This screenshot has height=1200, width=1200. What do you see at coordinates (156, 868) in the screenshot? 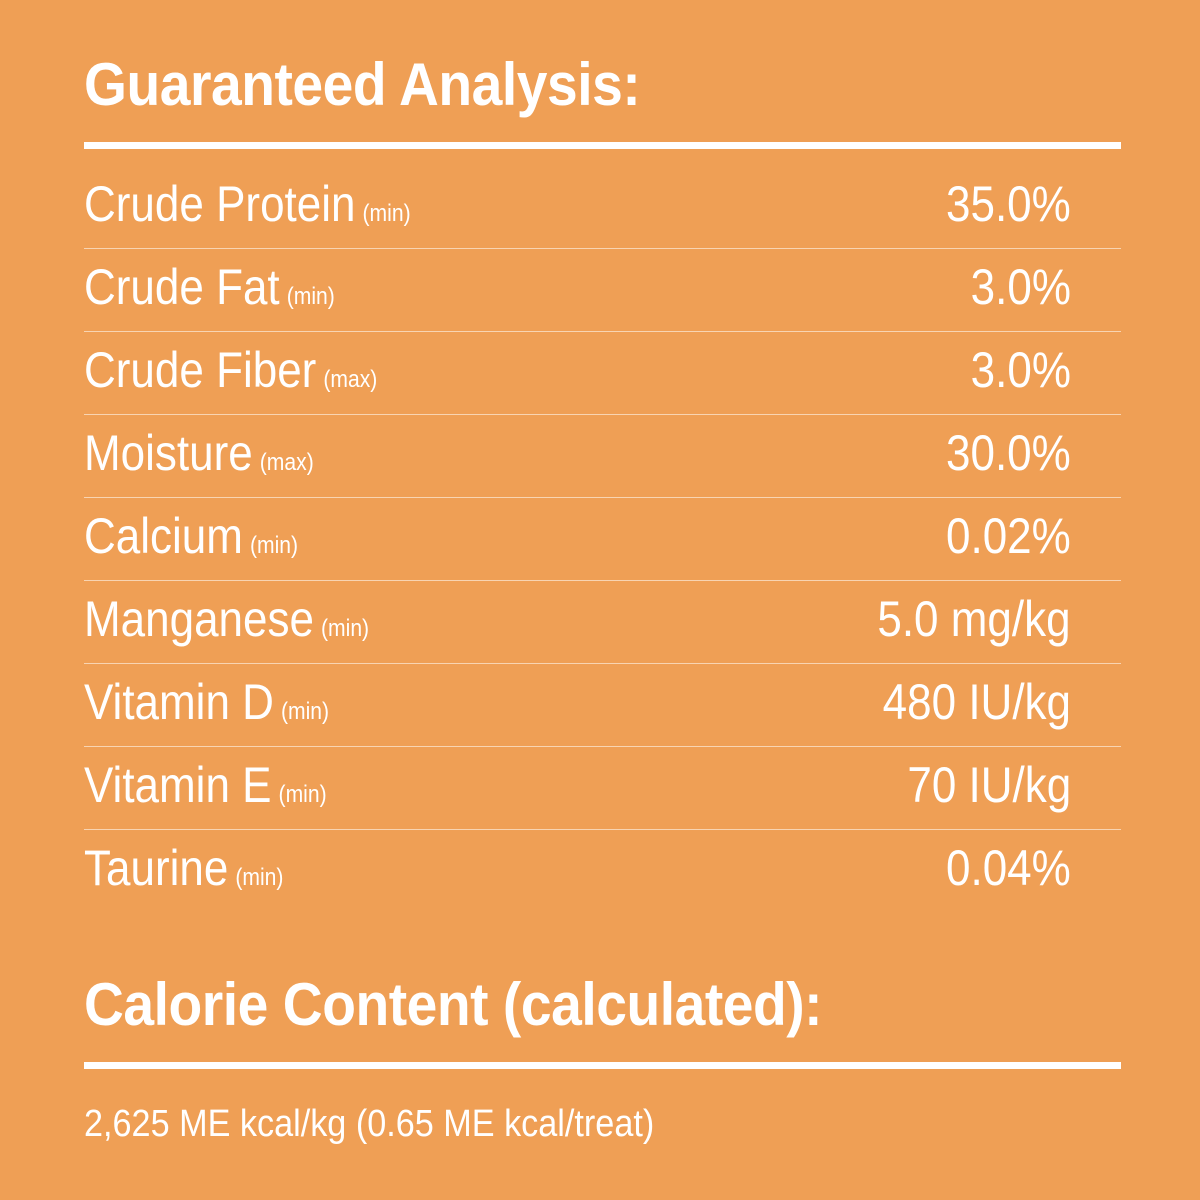
I see `nutrient-name: Taurine` at bounding box center [156, 868].